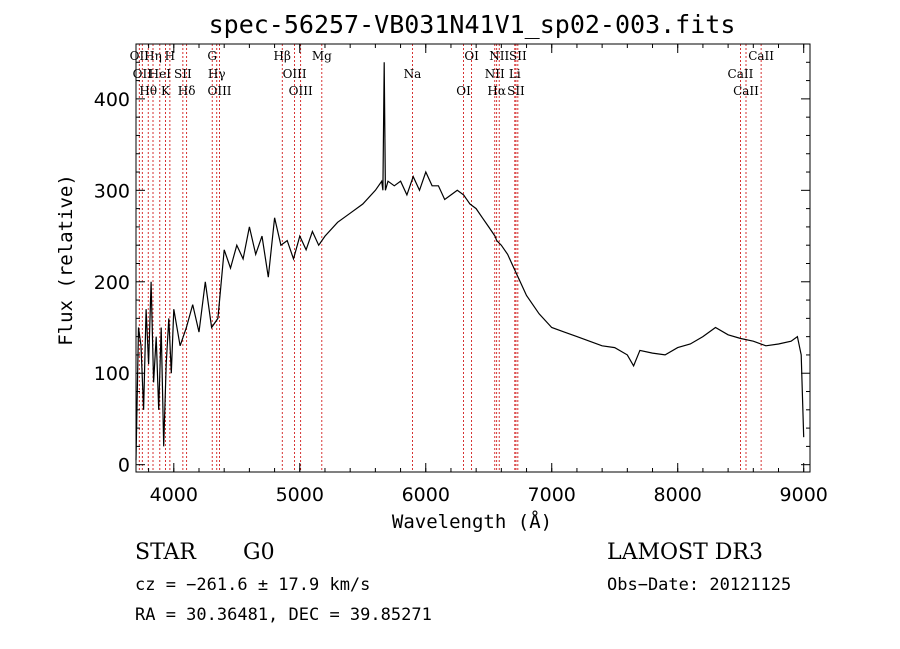 The image size is (900, 649). I want to click on x-tick-label: 5000, so click(300, 495).